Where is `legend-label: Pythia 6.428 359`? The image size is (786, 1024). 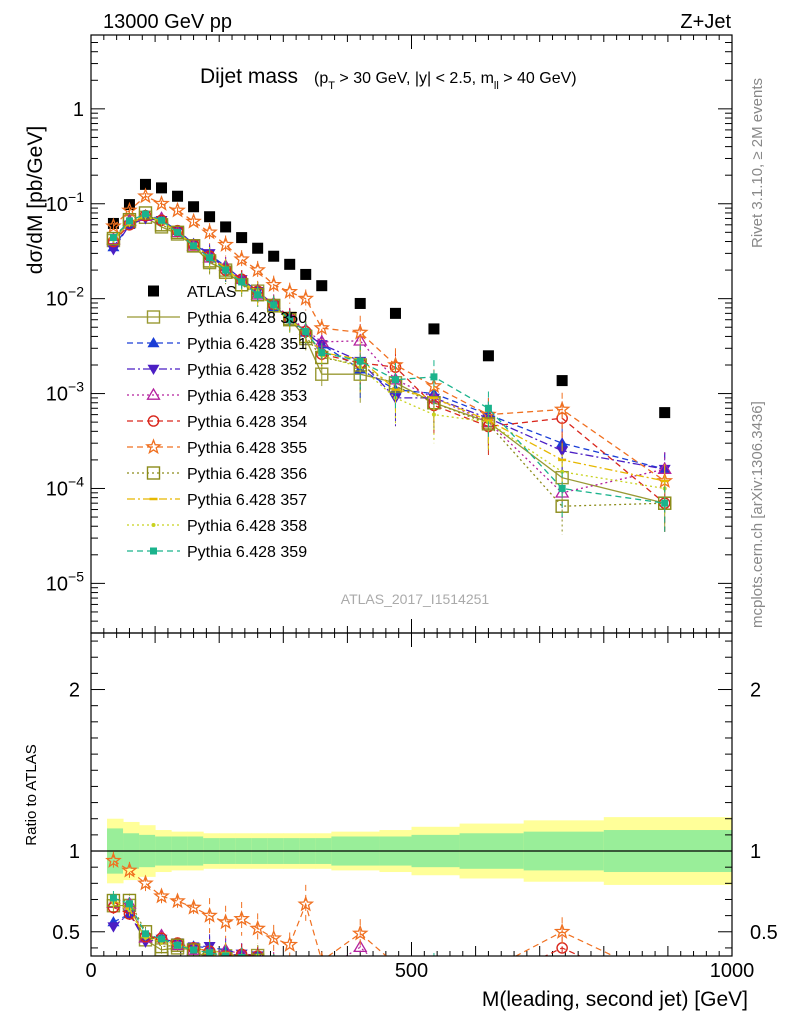 legend-label: Pythia 6.428 359 is located at coordinates (247, 552).